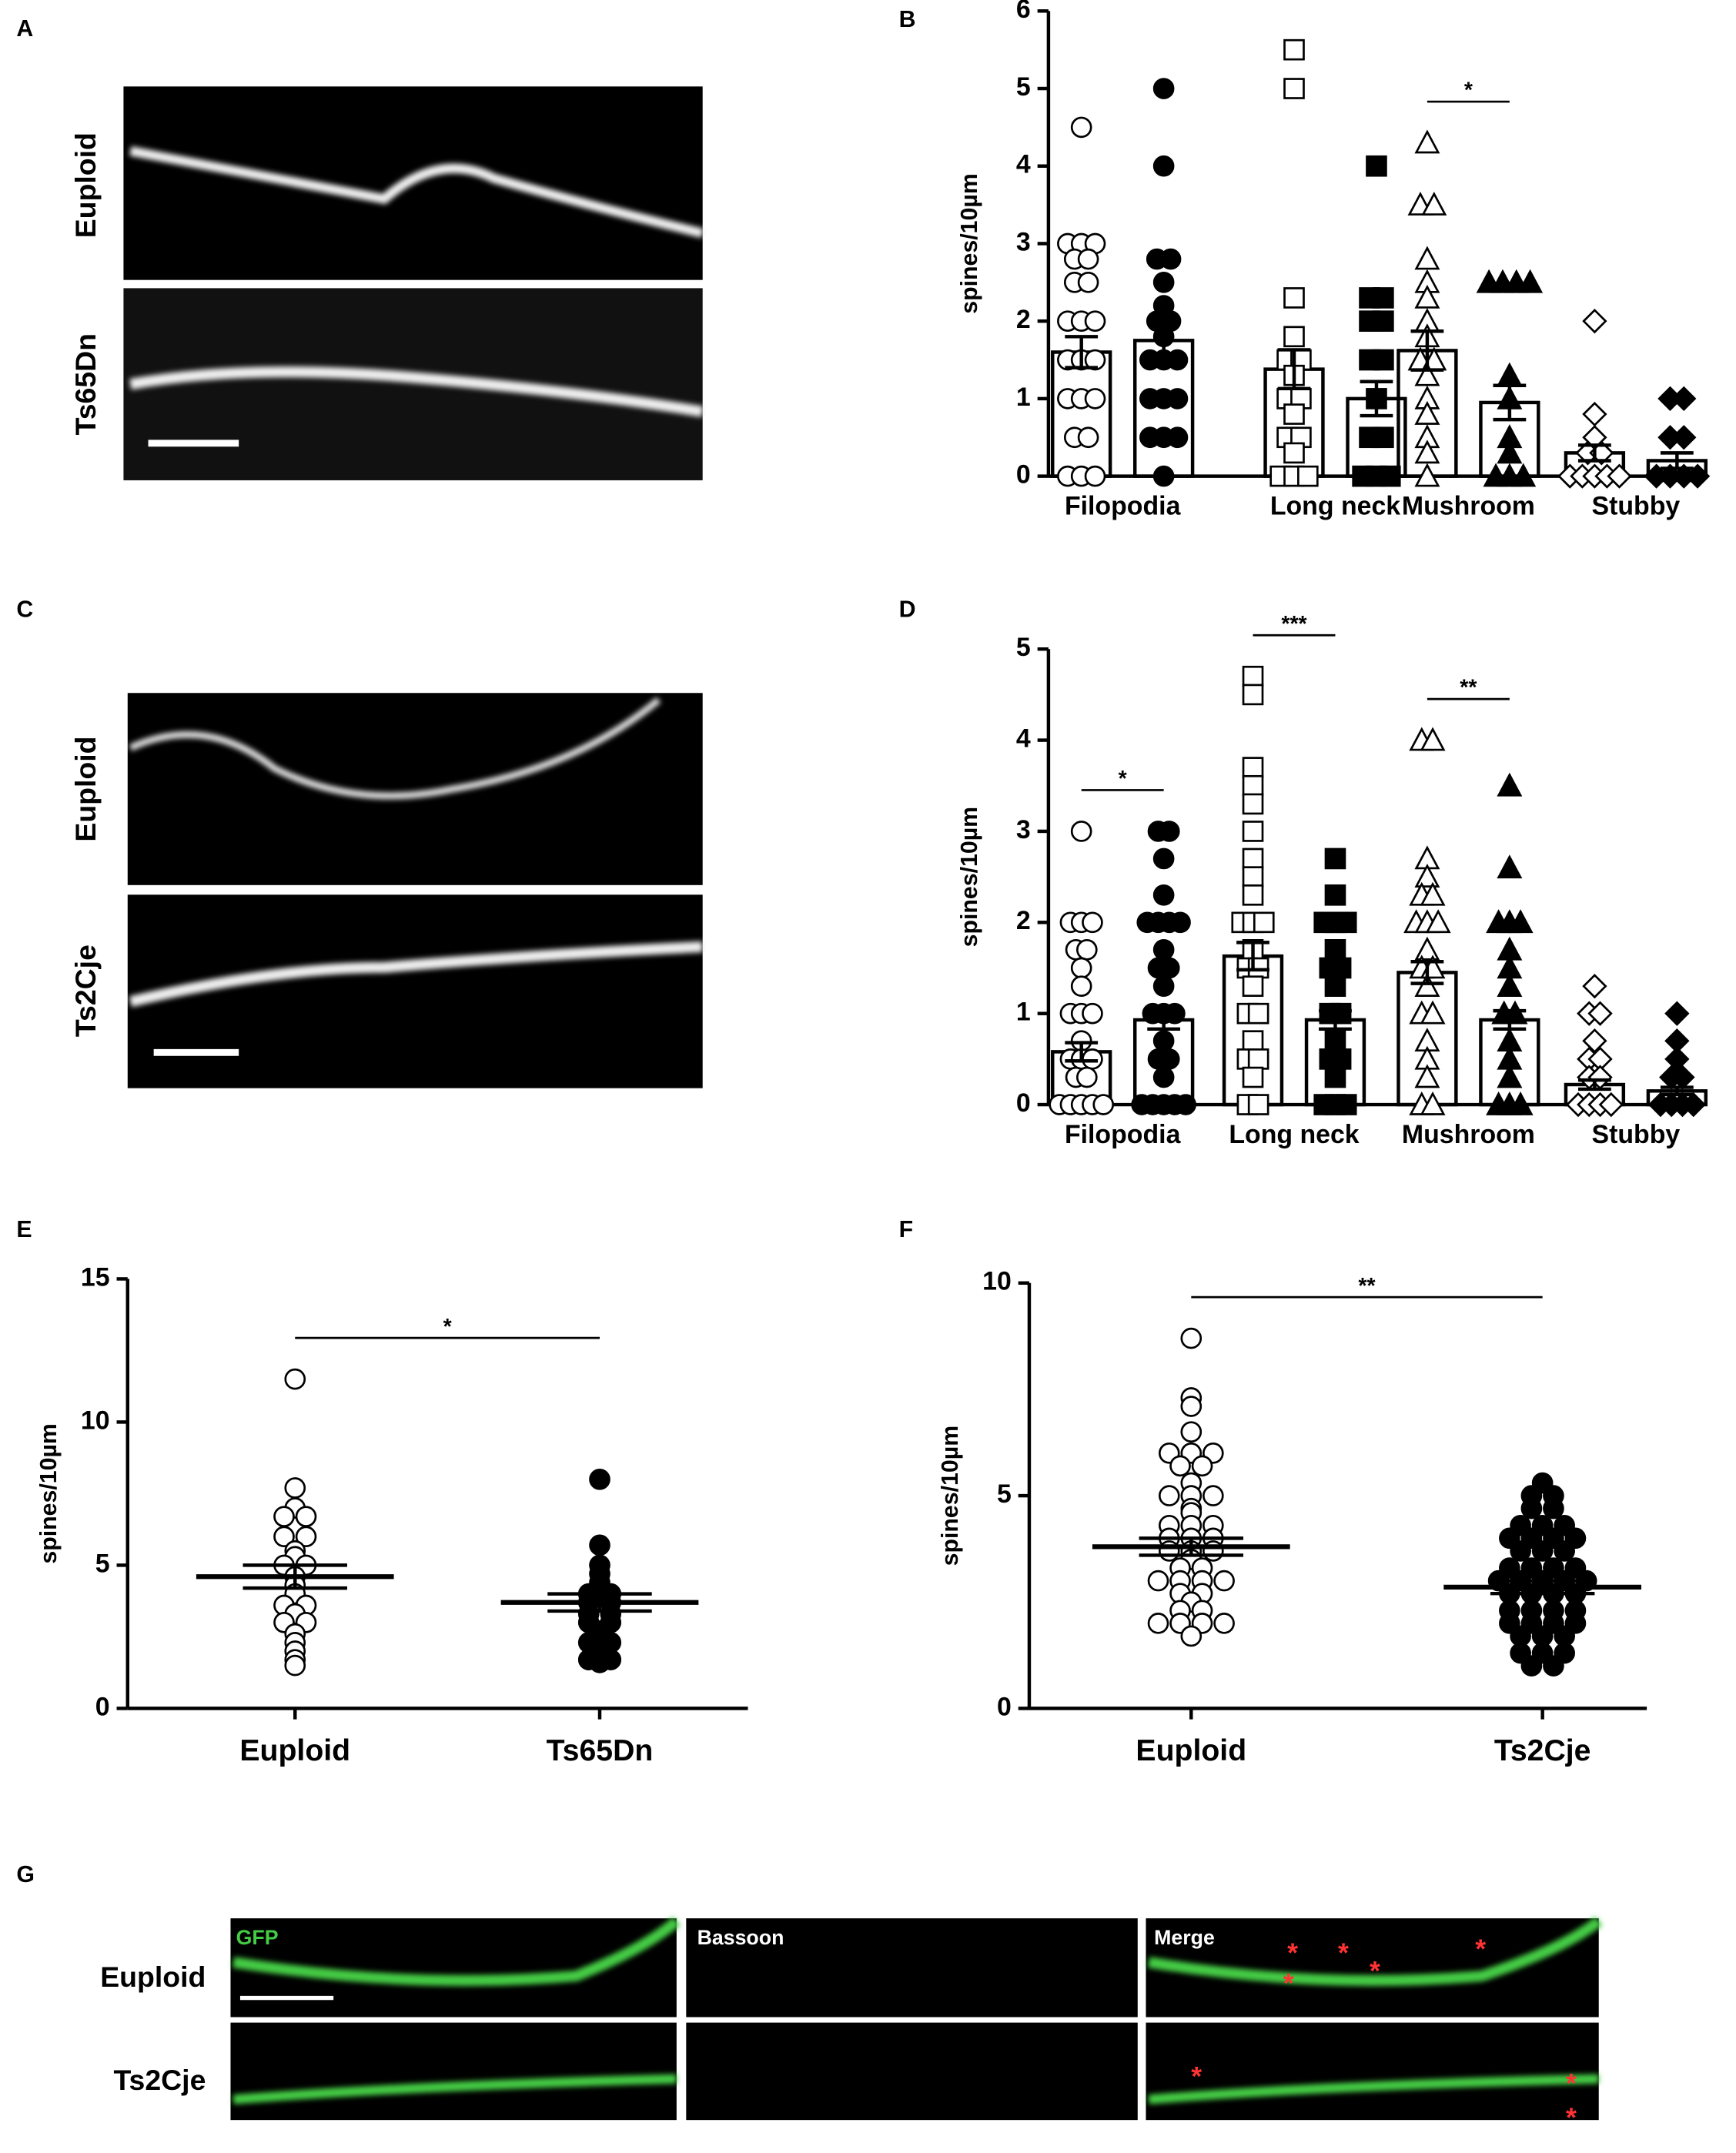  I want to click on y-axis-label: spines/10µm, so click(969, 878).